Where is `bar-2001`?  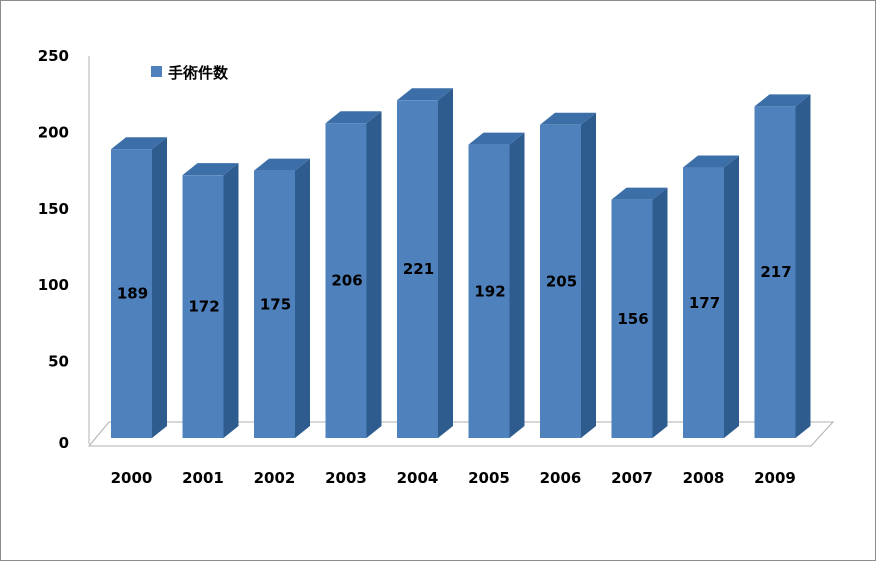 bar-2001 is located at coordinates (210, 300).